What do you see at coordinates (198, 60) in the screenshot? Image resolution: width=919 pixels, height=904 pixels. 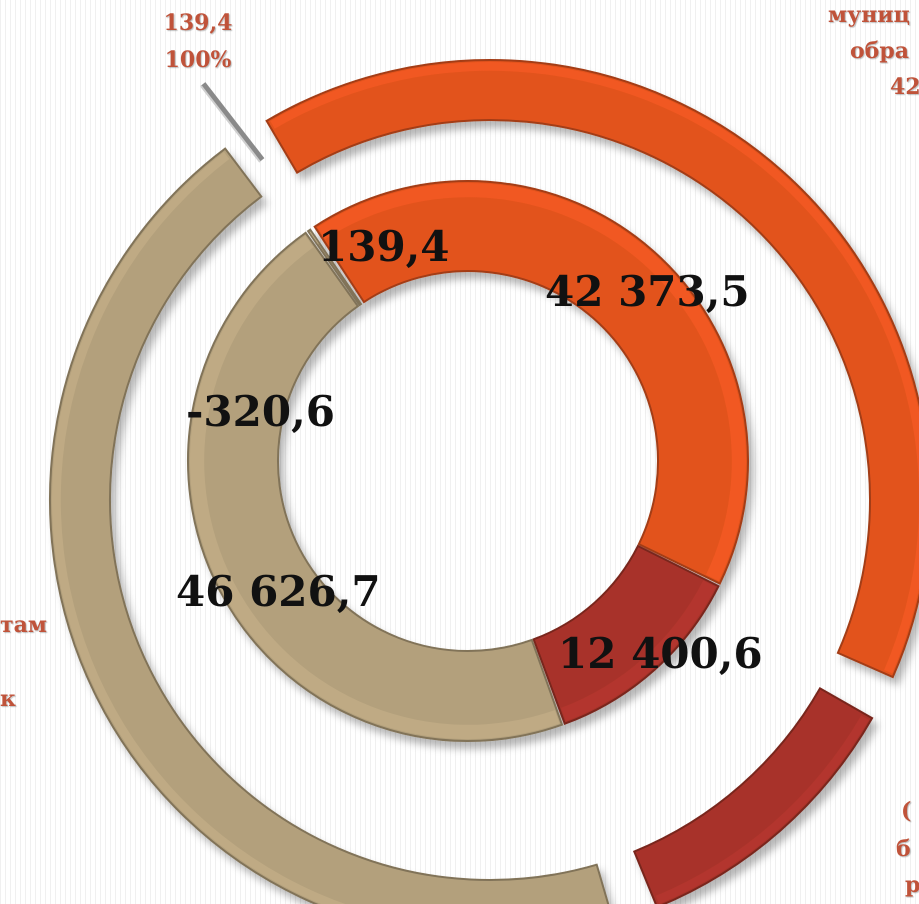 I see `outer-label-gray-percent: 100%` at bounding box center [198, 60].